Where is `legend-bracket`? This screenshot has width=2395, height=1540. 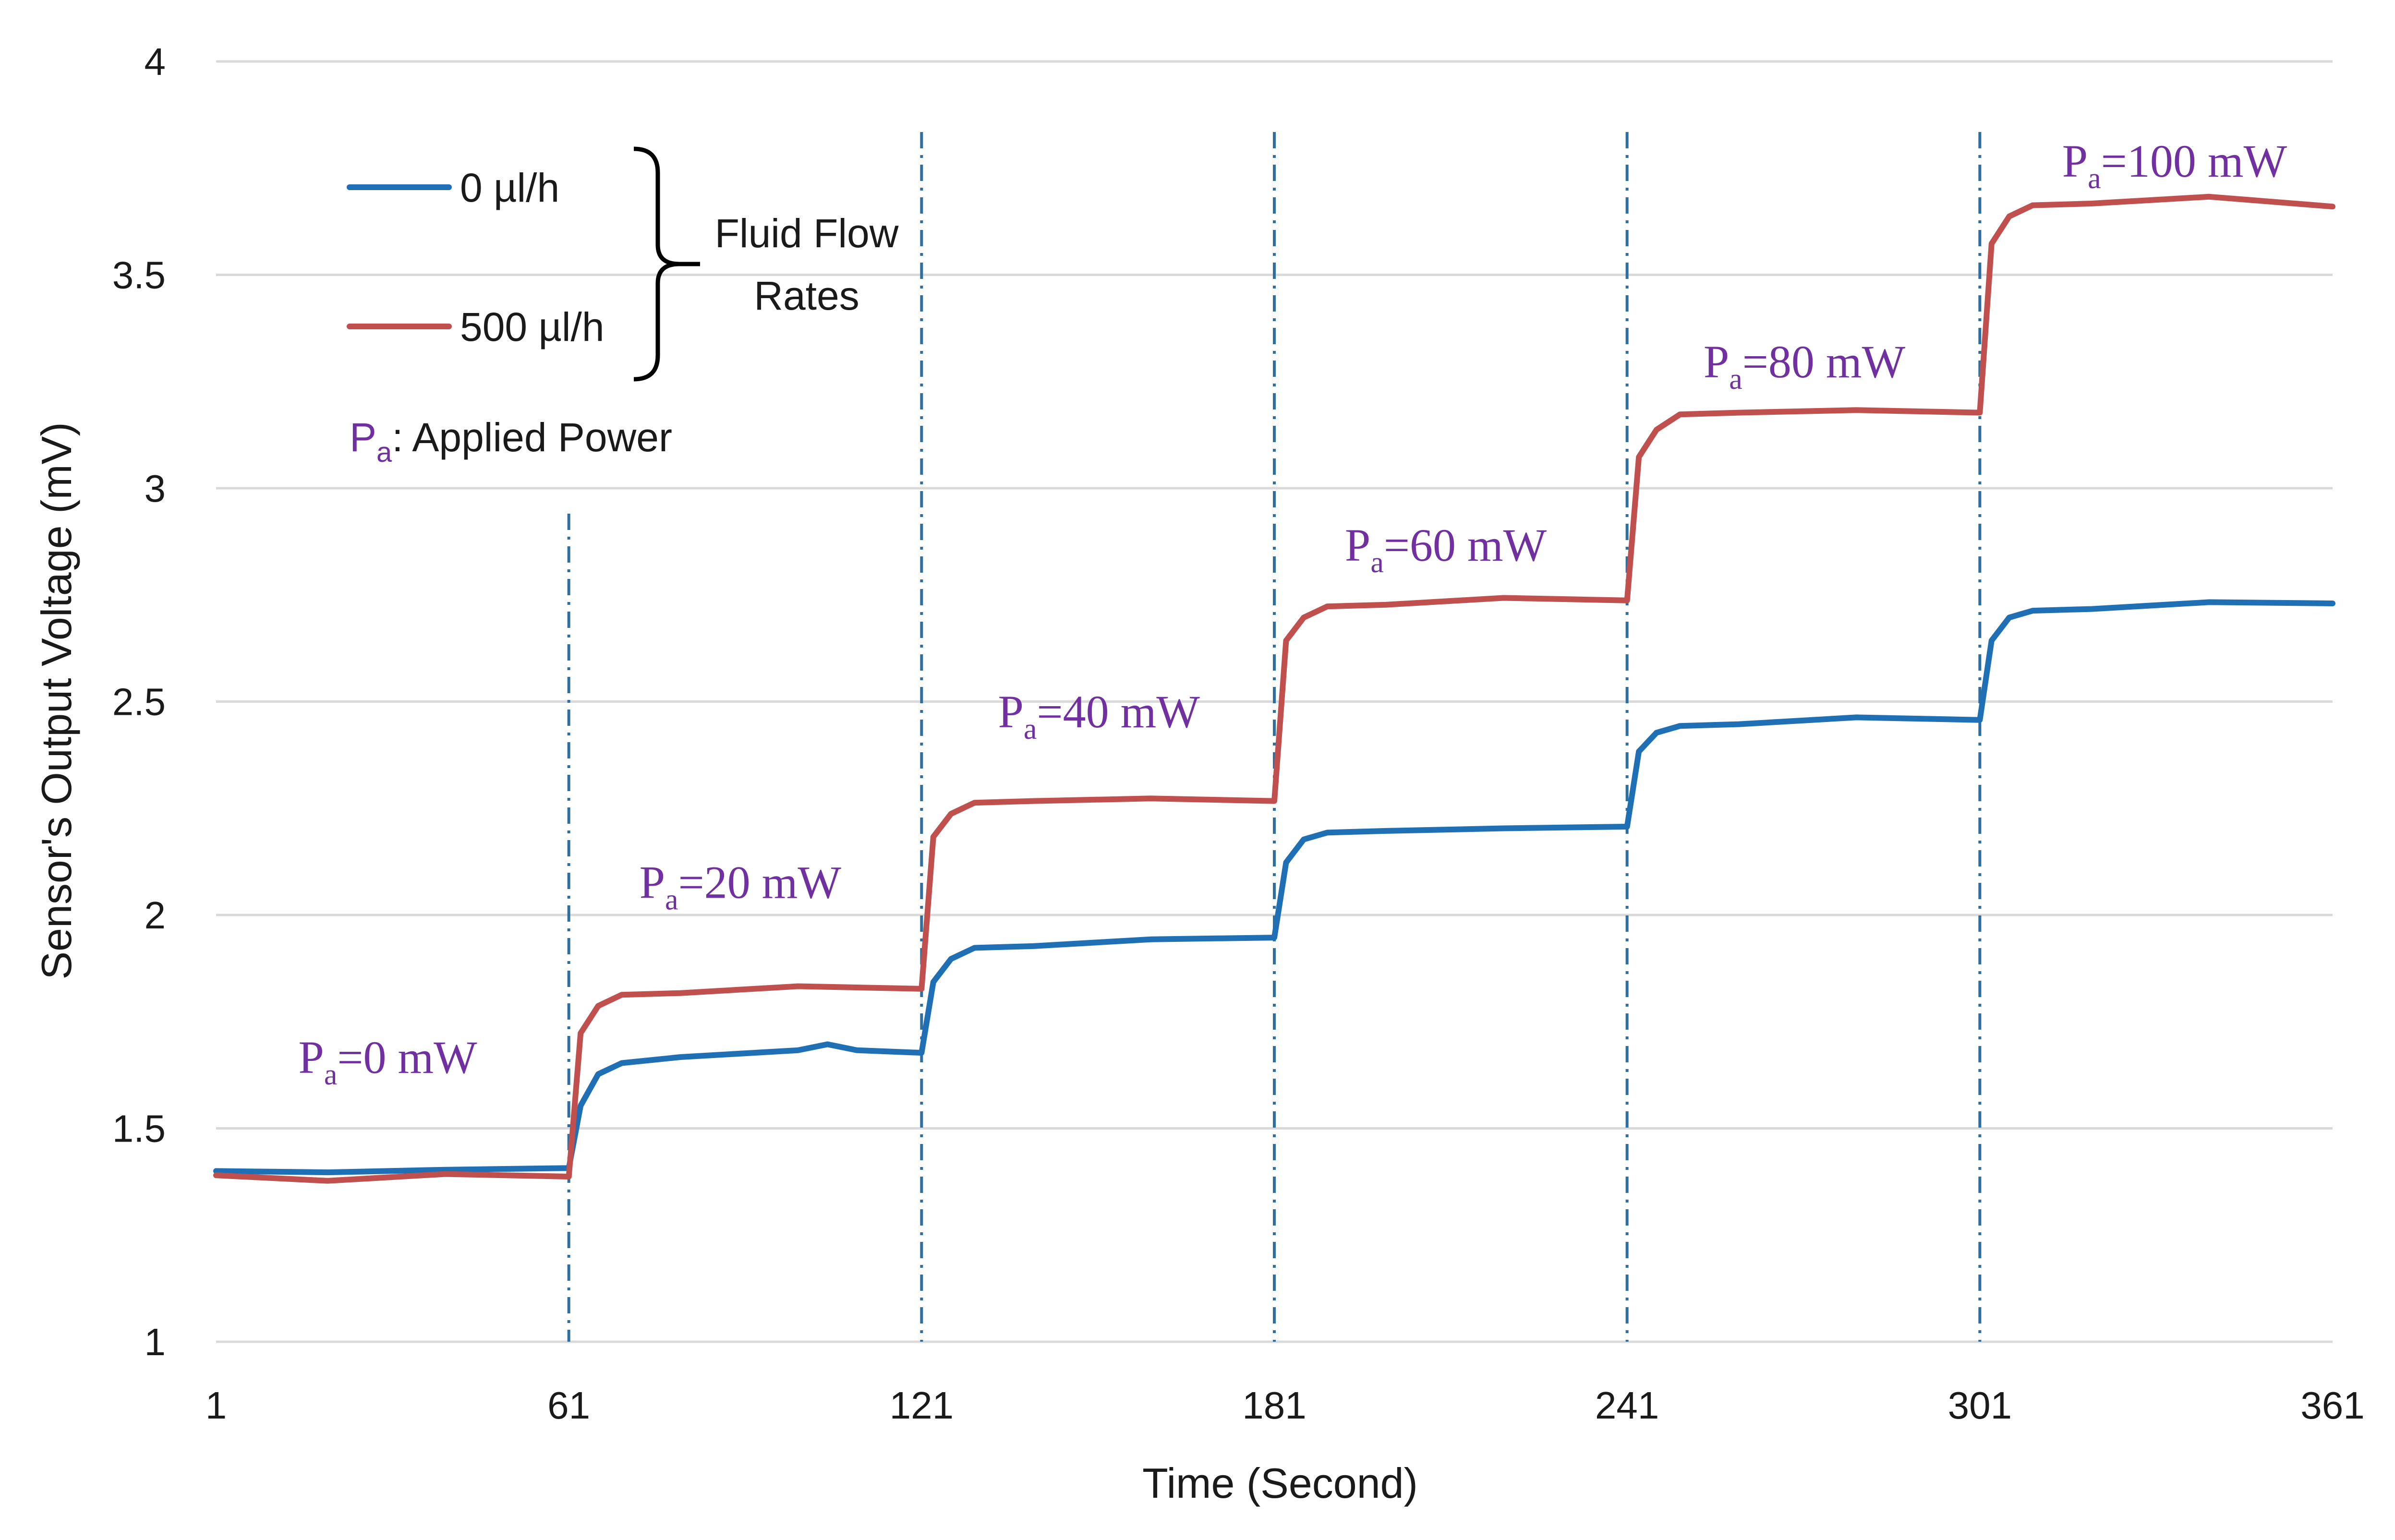 legend-bracket is located at coordinates (666, 264).